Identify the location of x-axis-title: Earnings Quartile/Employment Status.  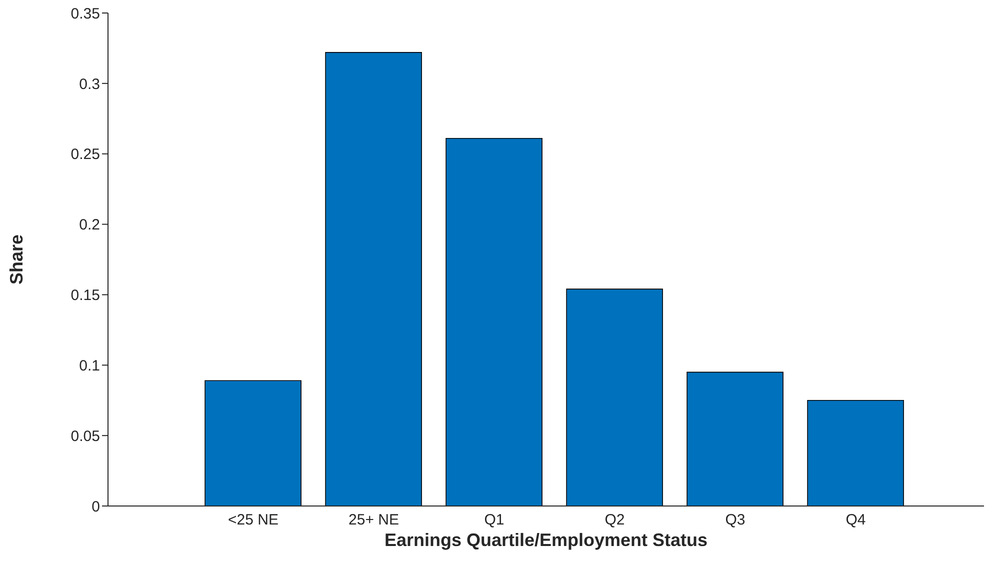
(546, 540).